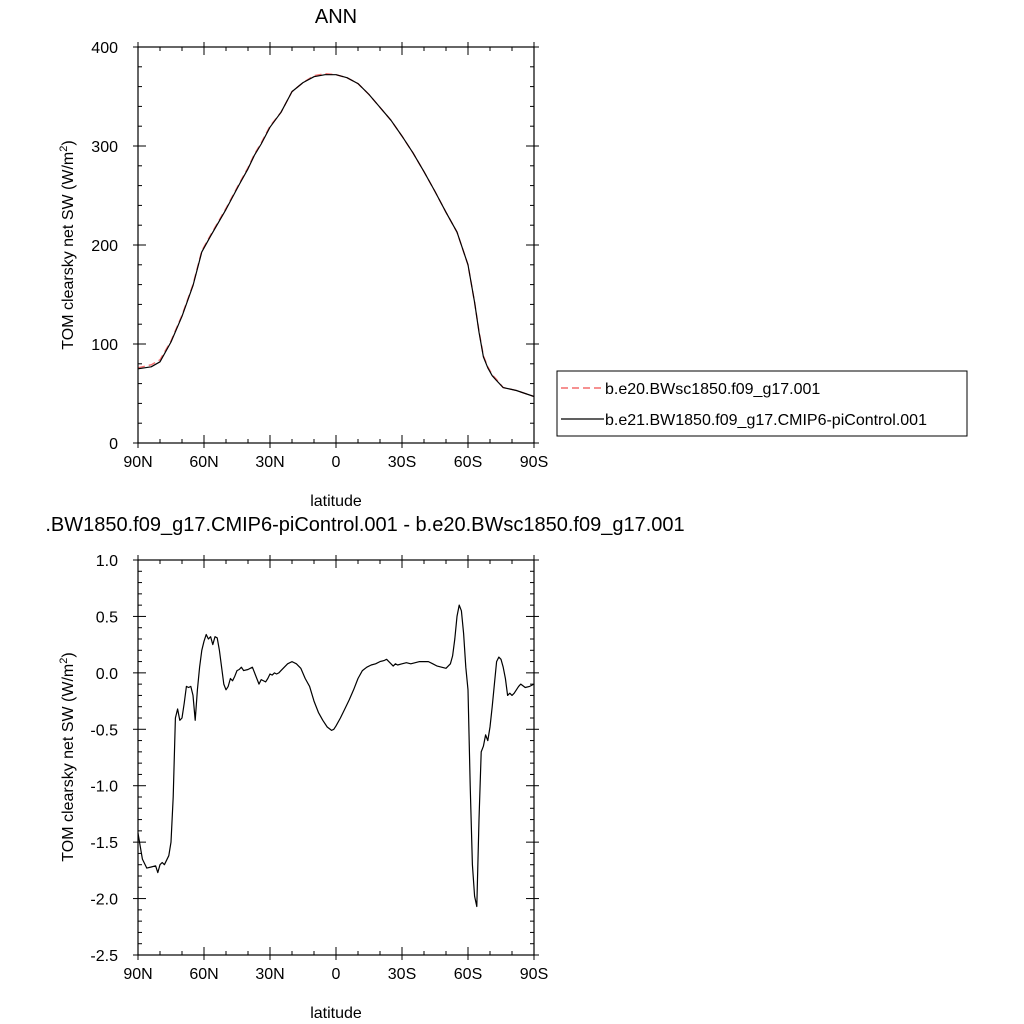 Image resolution: width=1024 pixels, height=1024 pixels. I want to click on chart-bottom-xlabel: latitude, so click(336, 1013).